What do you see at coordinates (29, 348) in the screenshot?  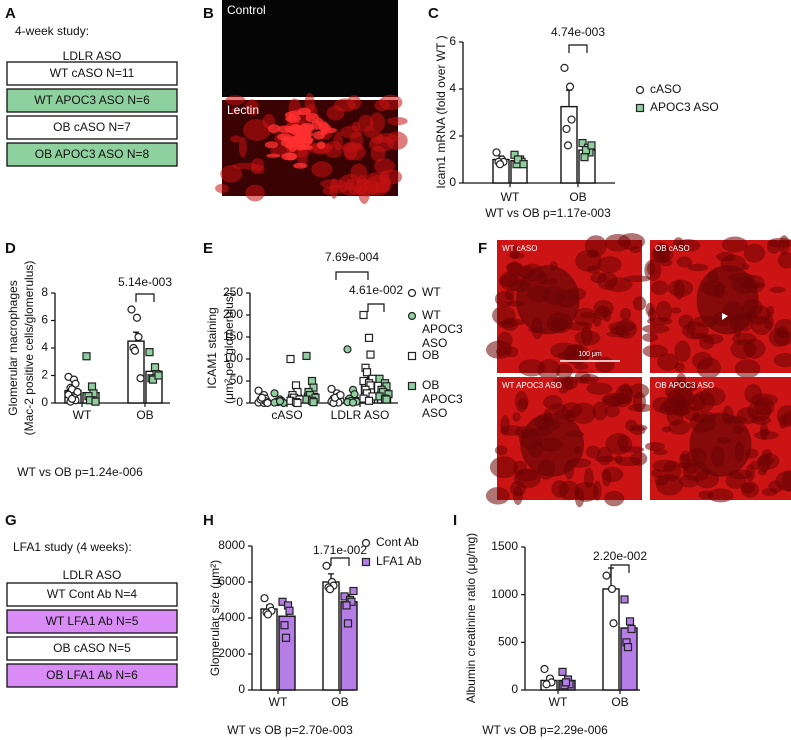 I see `y-axis-label: (Mac-2 positive cells/glomerulus)` at bounding box center [29, 348].